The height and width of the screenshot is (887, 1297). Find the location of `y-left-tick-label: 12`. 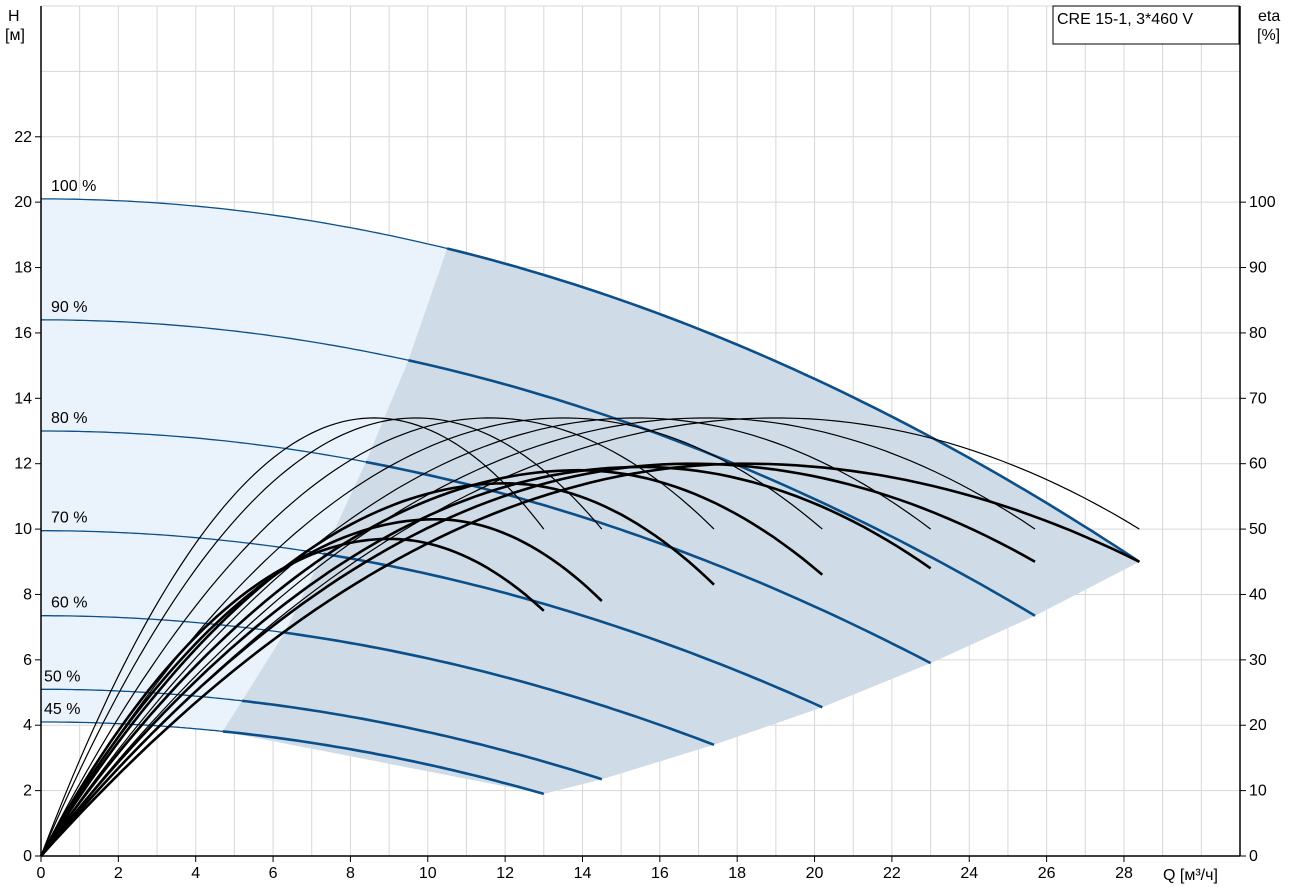

y-left-tick-label: 12 is located at coordinates (23, 464).